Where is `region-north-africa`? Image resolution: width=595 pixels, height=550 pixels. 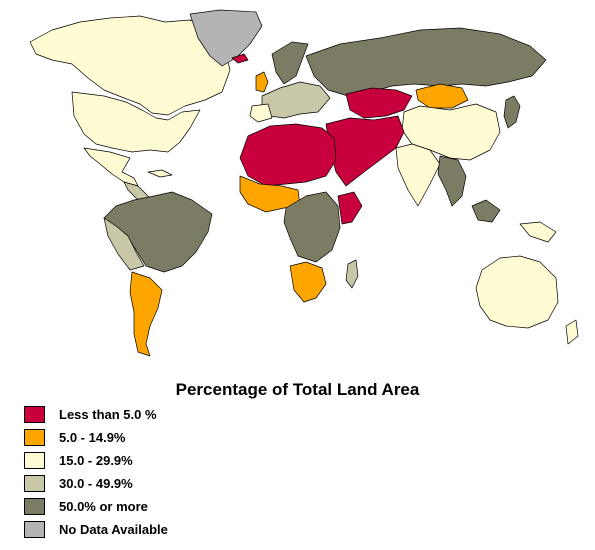
region-north-africa is located at coordinates (288, 155).